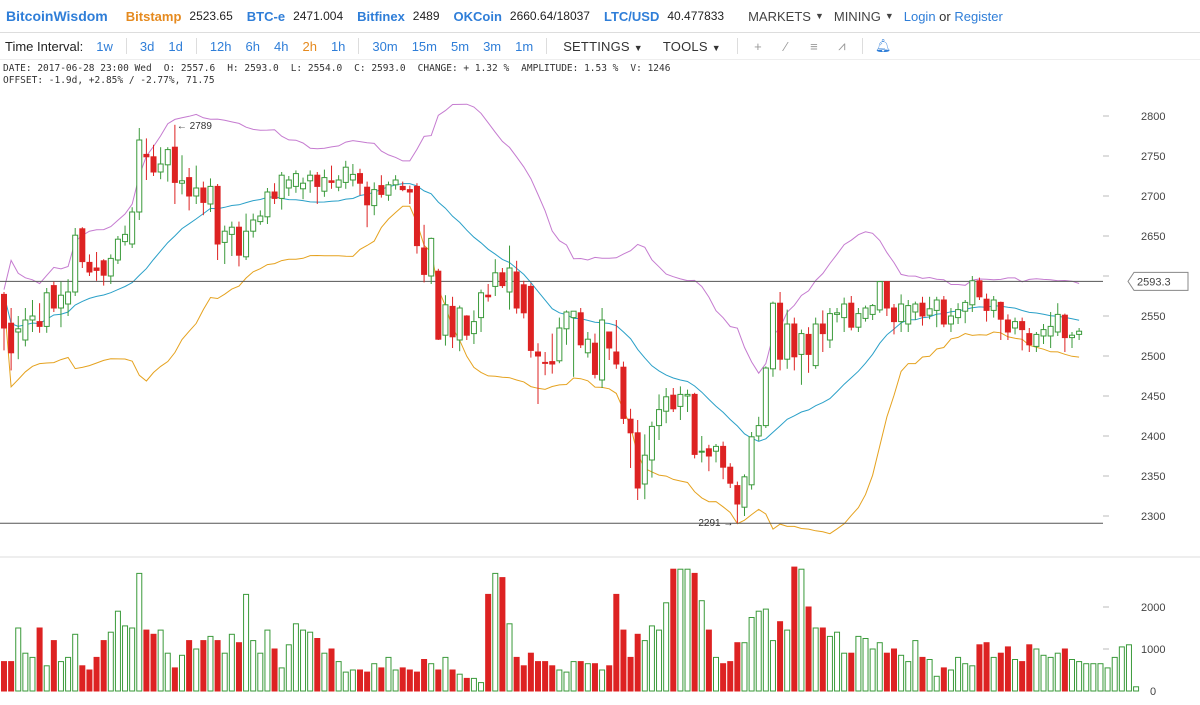  I want to click on trendline-tool-icon: ∕, so click(785, 46).